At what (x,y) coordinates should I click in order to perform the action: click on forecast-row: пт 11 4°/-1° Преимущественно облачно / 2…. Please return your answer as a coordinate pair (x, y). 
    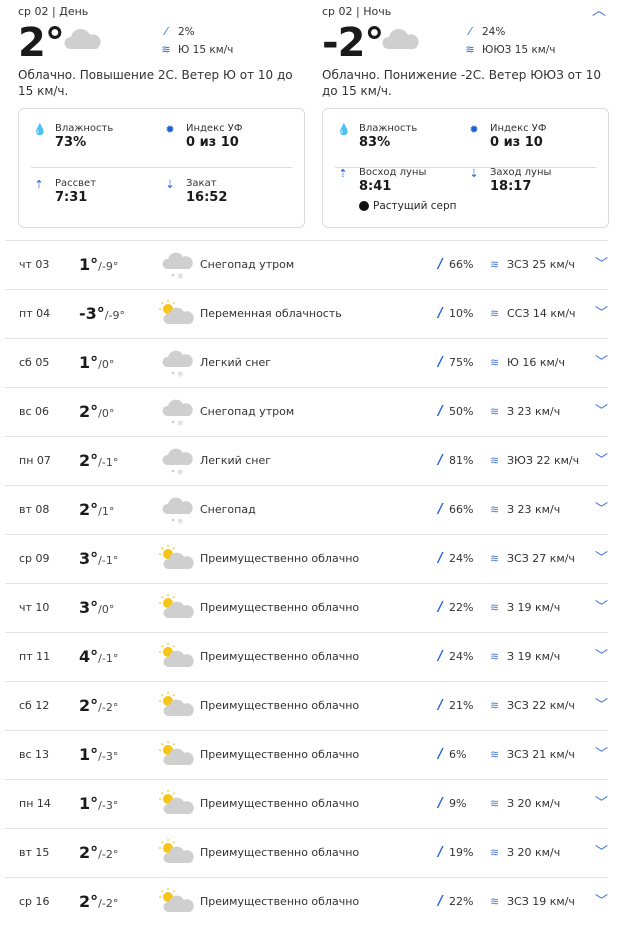
    Looking at the image, I should click on (306, 656).